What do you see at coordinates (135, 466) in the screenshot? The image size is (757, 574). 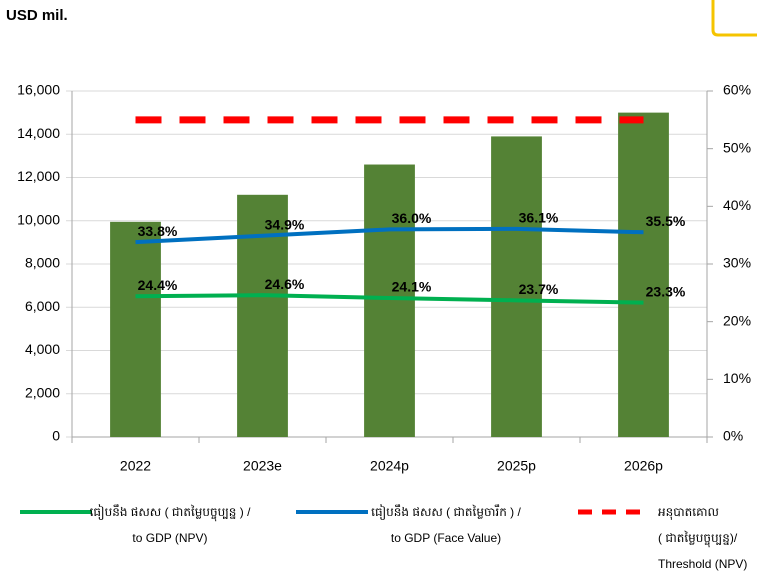 I see `x-tick-label: 2022` at bounding box center [135, 466].